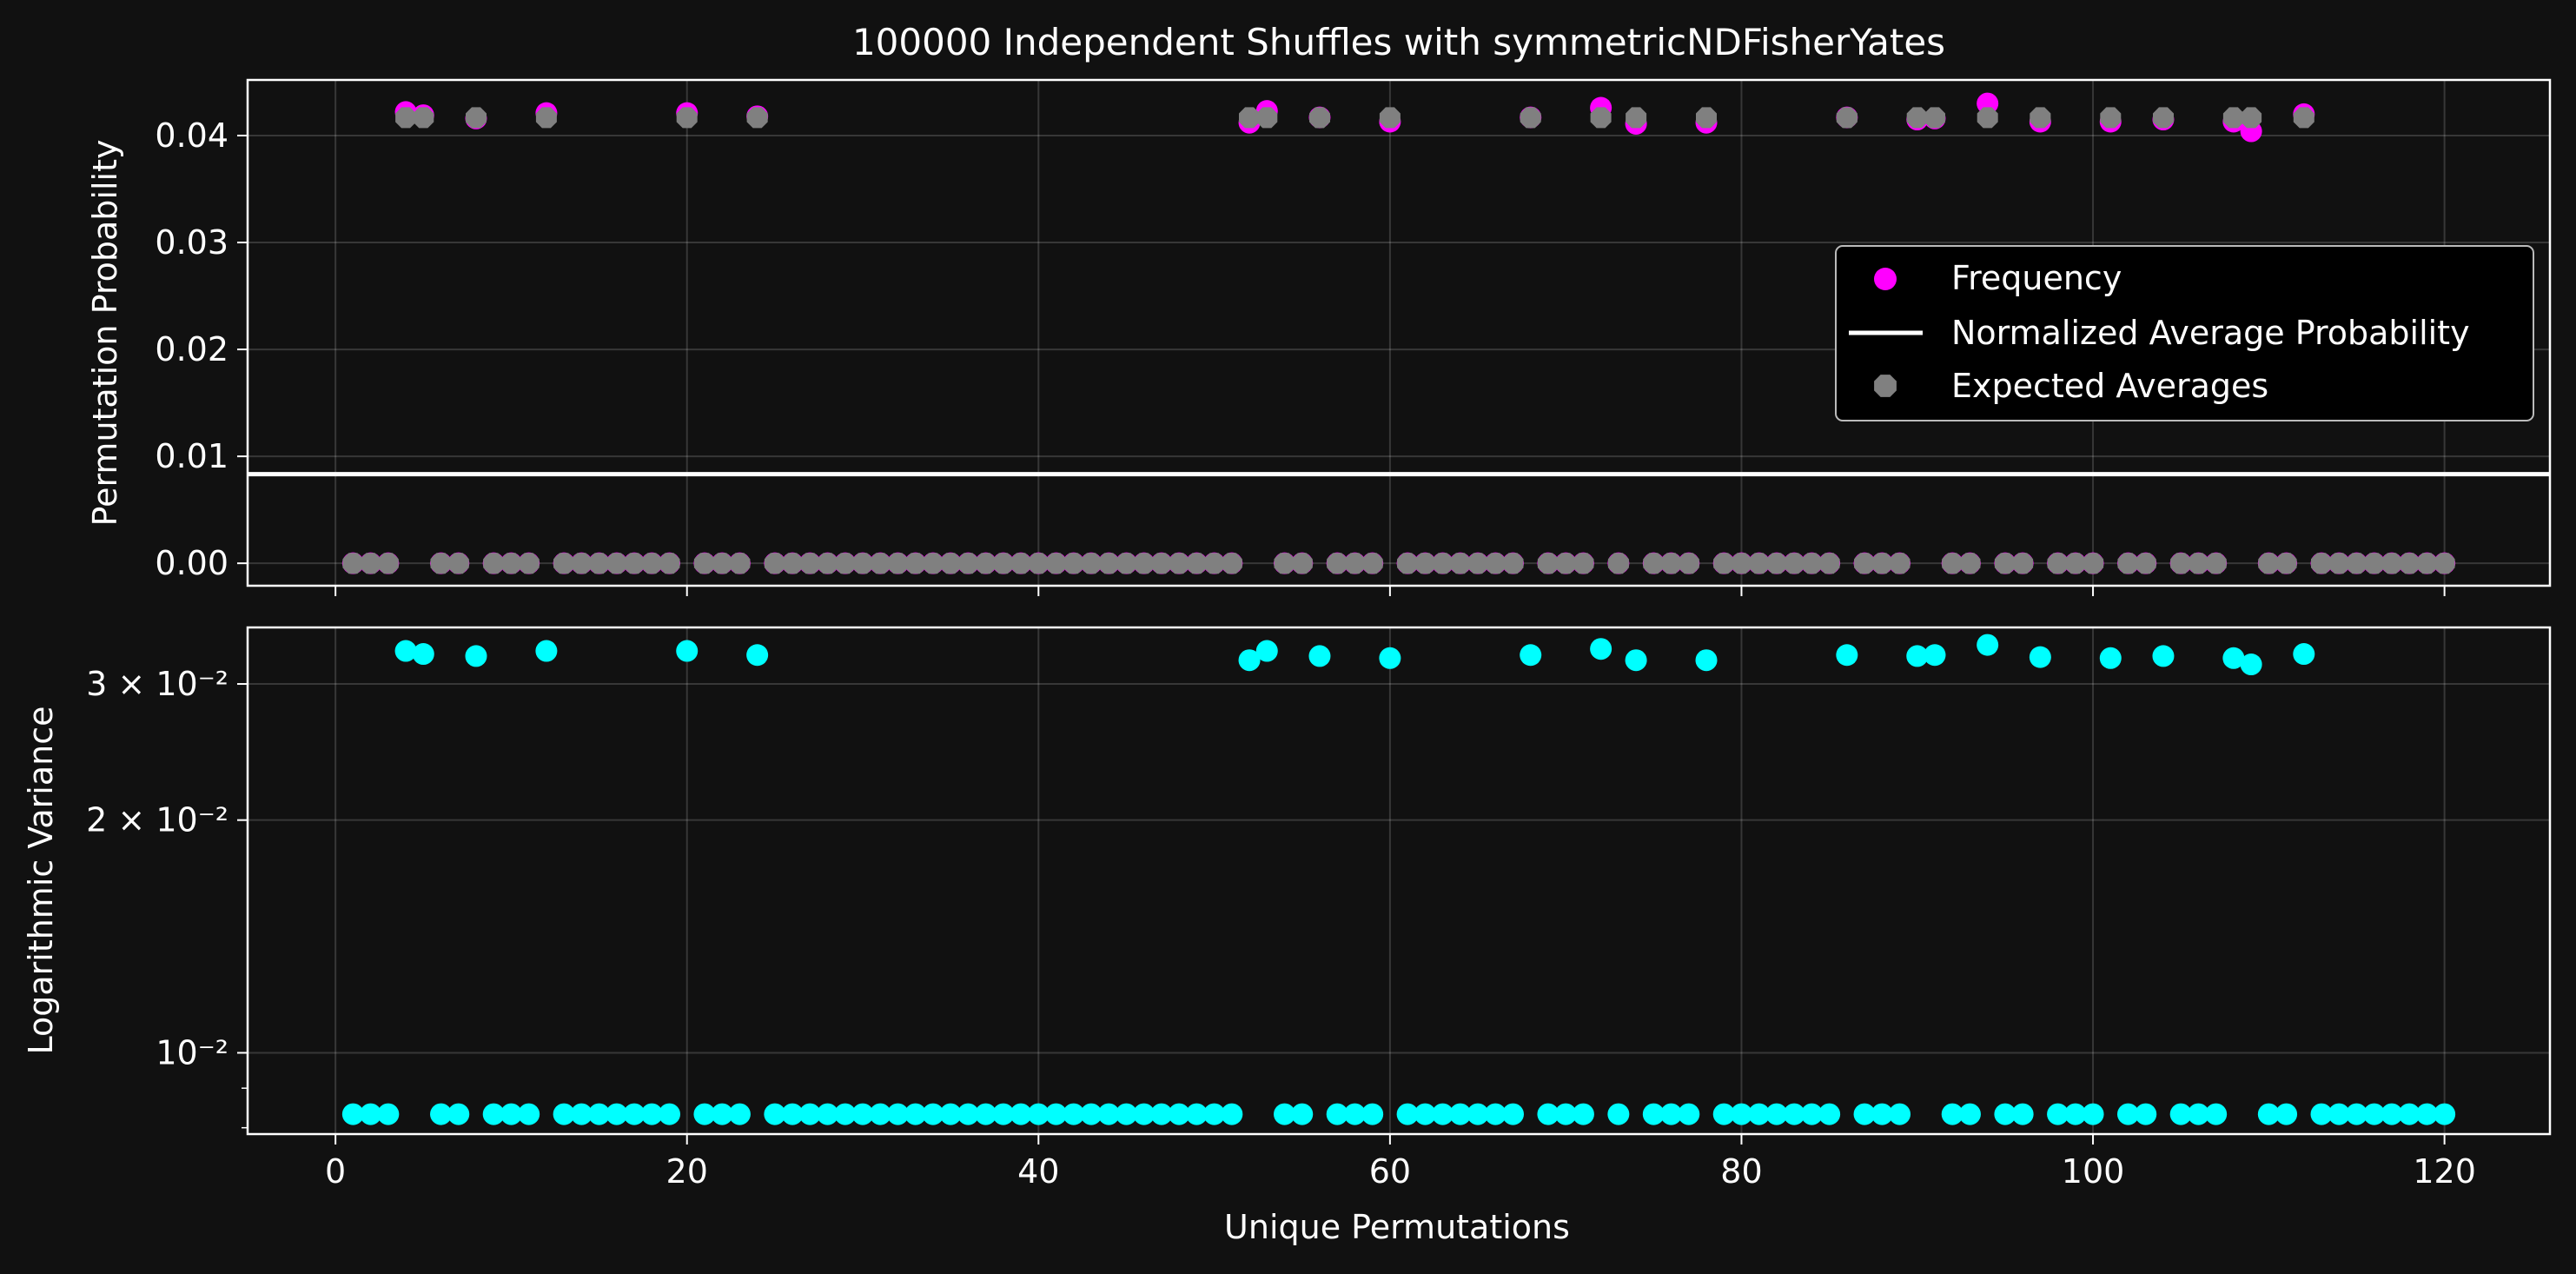 The width and height of the screenshot is (2576, 1274). I want to click on probability-x-ticks, so click(1390, 591).